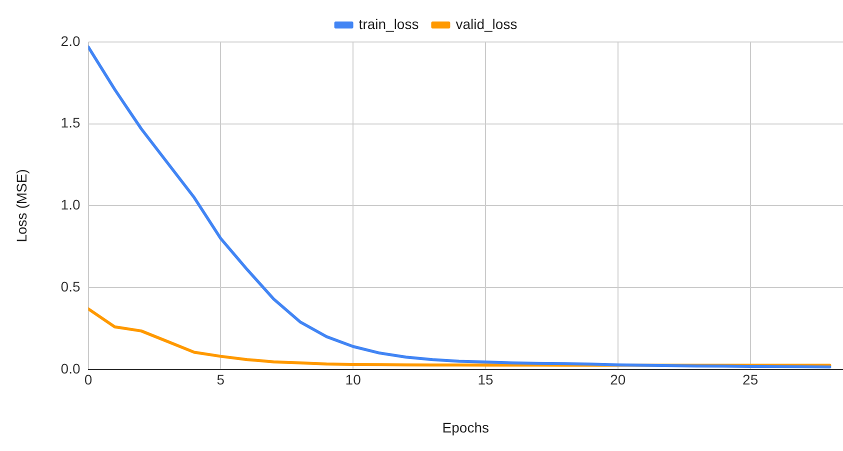 The width and height of the screenshot is (843, 451). Describe the element at coordinates (750, 380) in the screenshot. I see `x-tick-label: 25` at that location.